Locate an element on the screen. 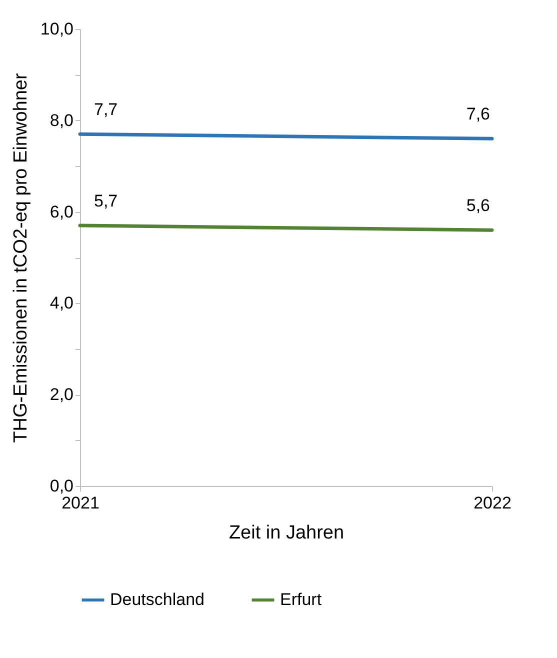 This screenshot has height=658, width=557. y-tick-label: 10,0 is located at coordinates (57, 29).